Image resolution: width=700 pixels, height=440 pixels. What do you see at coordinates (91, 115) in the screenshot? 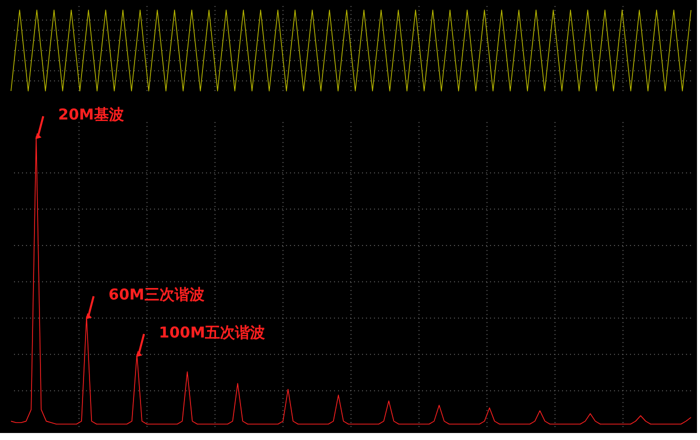
I see `text: 20M基波` at bounding box center [91, 115].